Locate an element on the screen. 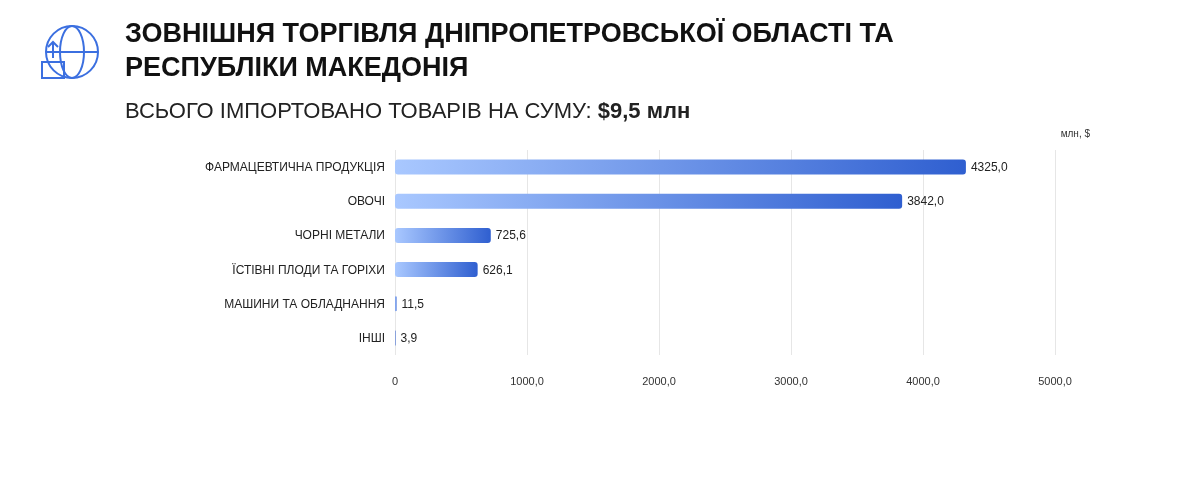 This screenshot has height=480, width=1200. y-tick-label: ЧОРНІ МЕТАЛИ is located at coordinates (339, 235).